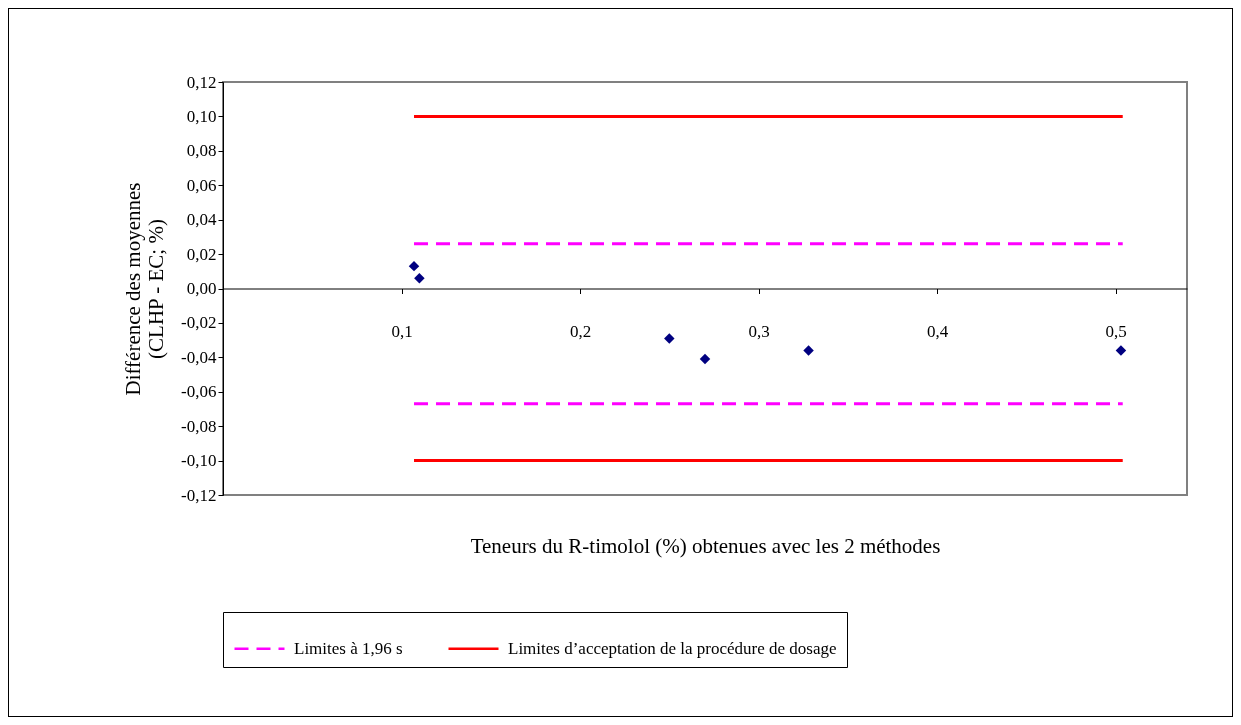  I want to click on y-tick-label: 0,00, so click(201, 288).